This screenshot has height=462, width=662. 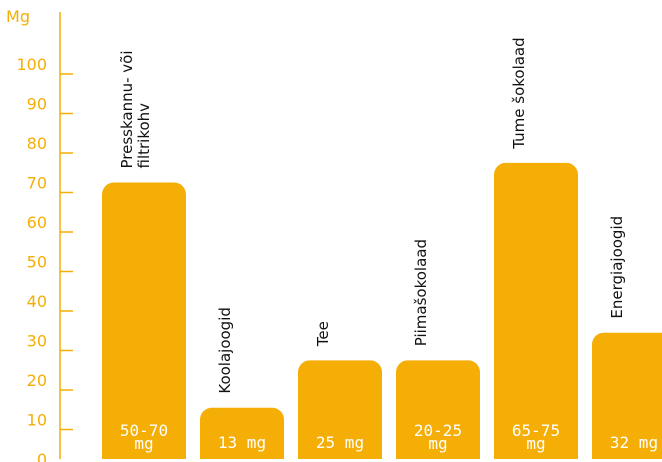 What do you see at coordinates (340, 442) in the screenshot?
I see `bar-value-label: 25 mg` at bounding box center [340, 442].